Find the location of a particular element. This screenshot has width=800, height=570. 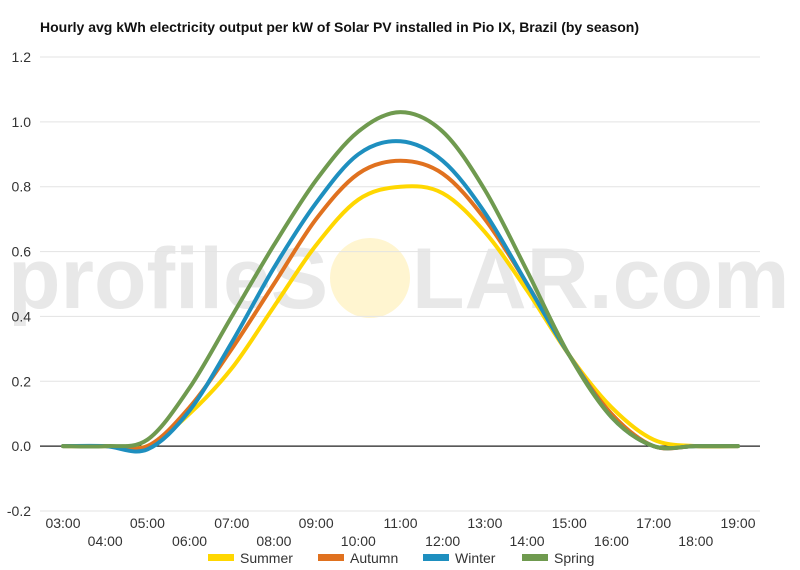

y-tick-label: 0.8 is located at coordinates (22, 187).